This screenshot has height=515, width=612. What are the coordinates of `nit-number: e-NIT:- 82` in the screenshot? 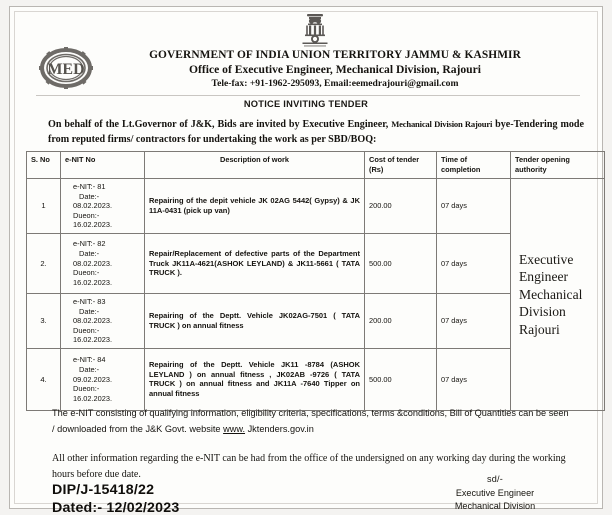 It's located at (89, 244).